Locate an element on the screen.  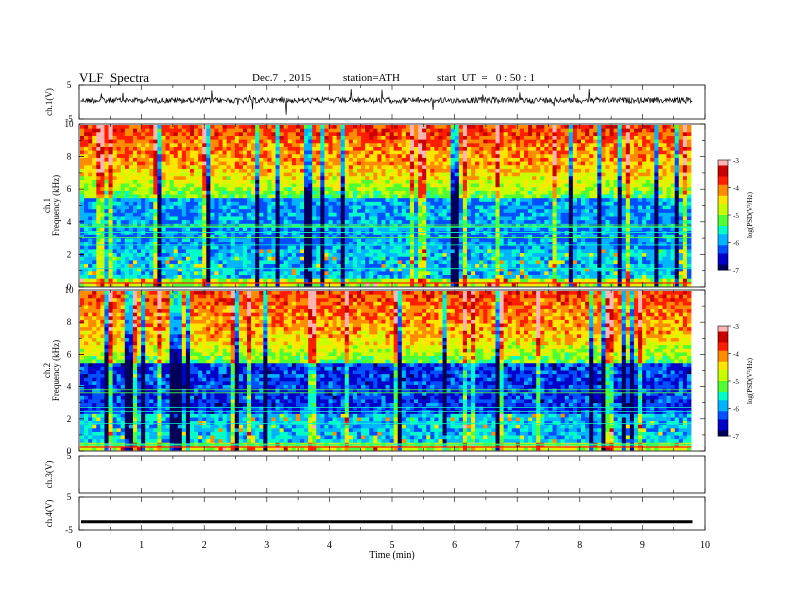
colorbar-tick-label: -7 is located at coordinates (736, 271).